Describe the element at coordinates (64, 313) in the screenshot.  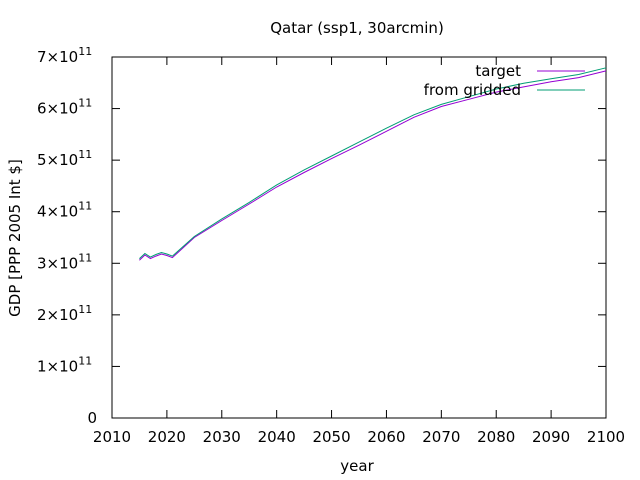
I see `y-tick-label: 2×10¹¹` at that location.